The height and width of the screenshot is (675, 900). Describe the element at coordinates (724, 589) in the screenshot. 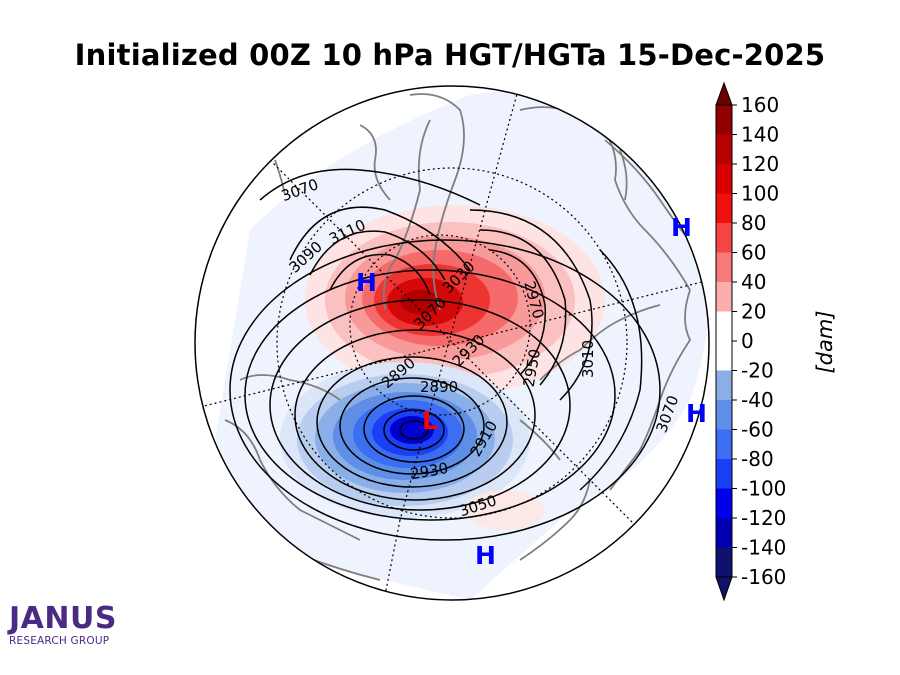

I see `colorbar-bottom-arrow` at that location.